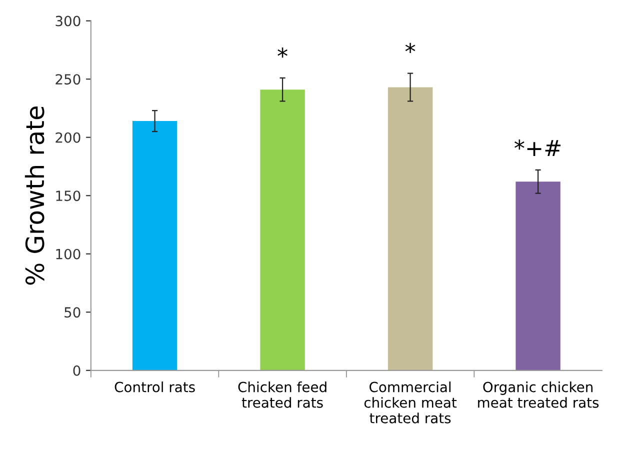 The image size is (627, 463). I want to click on x-tick-label: Chicken feed treated rats, so click(282, 395).